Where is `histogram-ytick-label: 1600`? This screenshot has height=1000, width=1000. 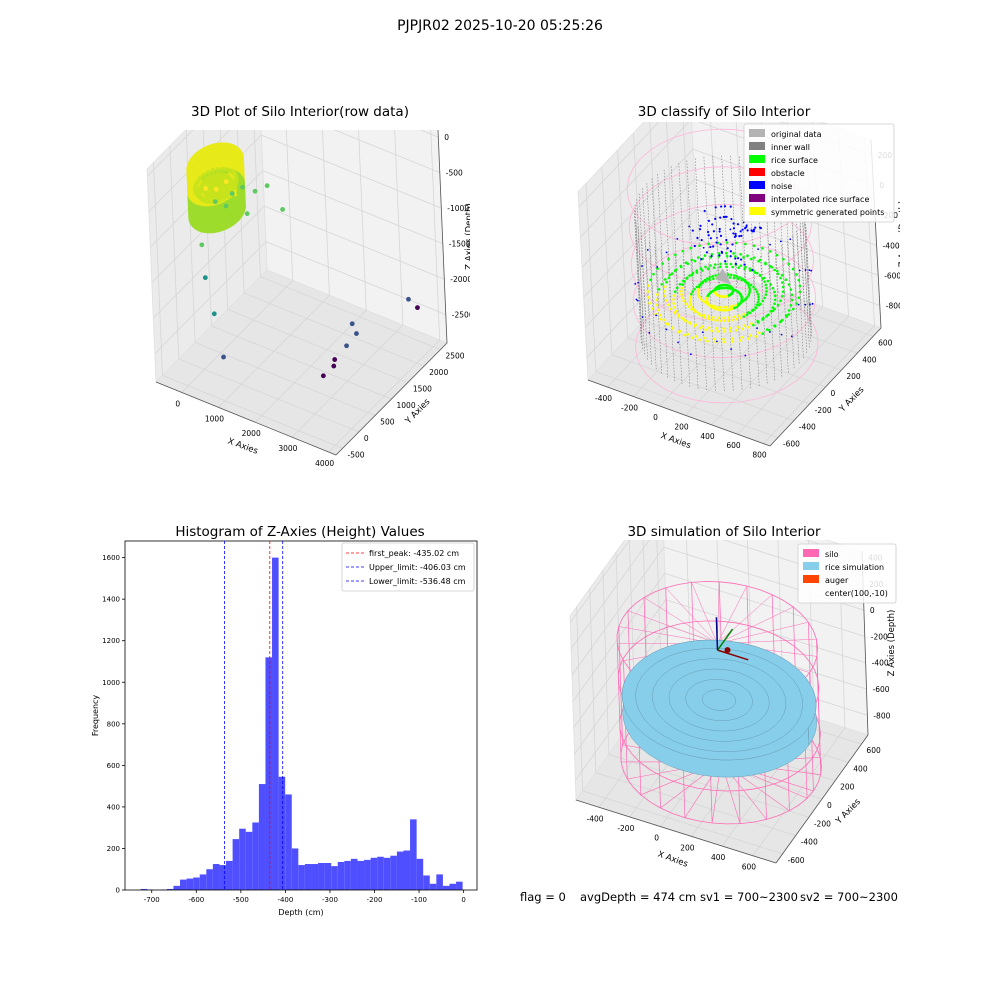 histogram-ytick-label: 1600 is located at coordinates (111, 558).